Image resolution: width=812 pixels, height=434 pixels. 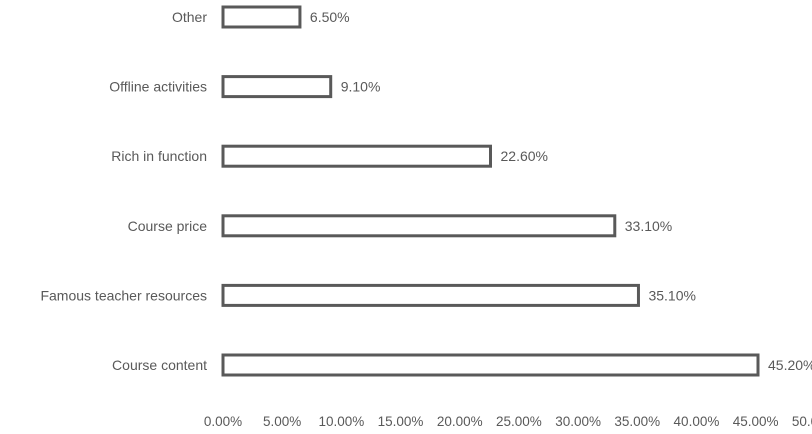 I want to click on bar-other, so click(x=261, y=17).